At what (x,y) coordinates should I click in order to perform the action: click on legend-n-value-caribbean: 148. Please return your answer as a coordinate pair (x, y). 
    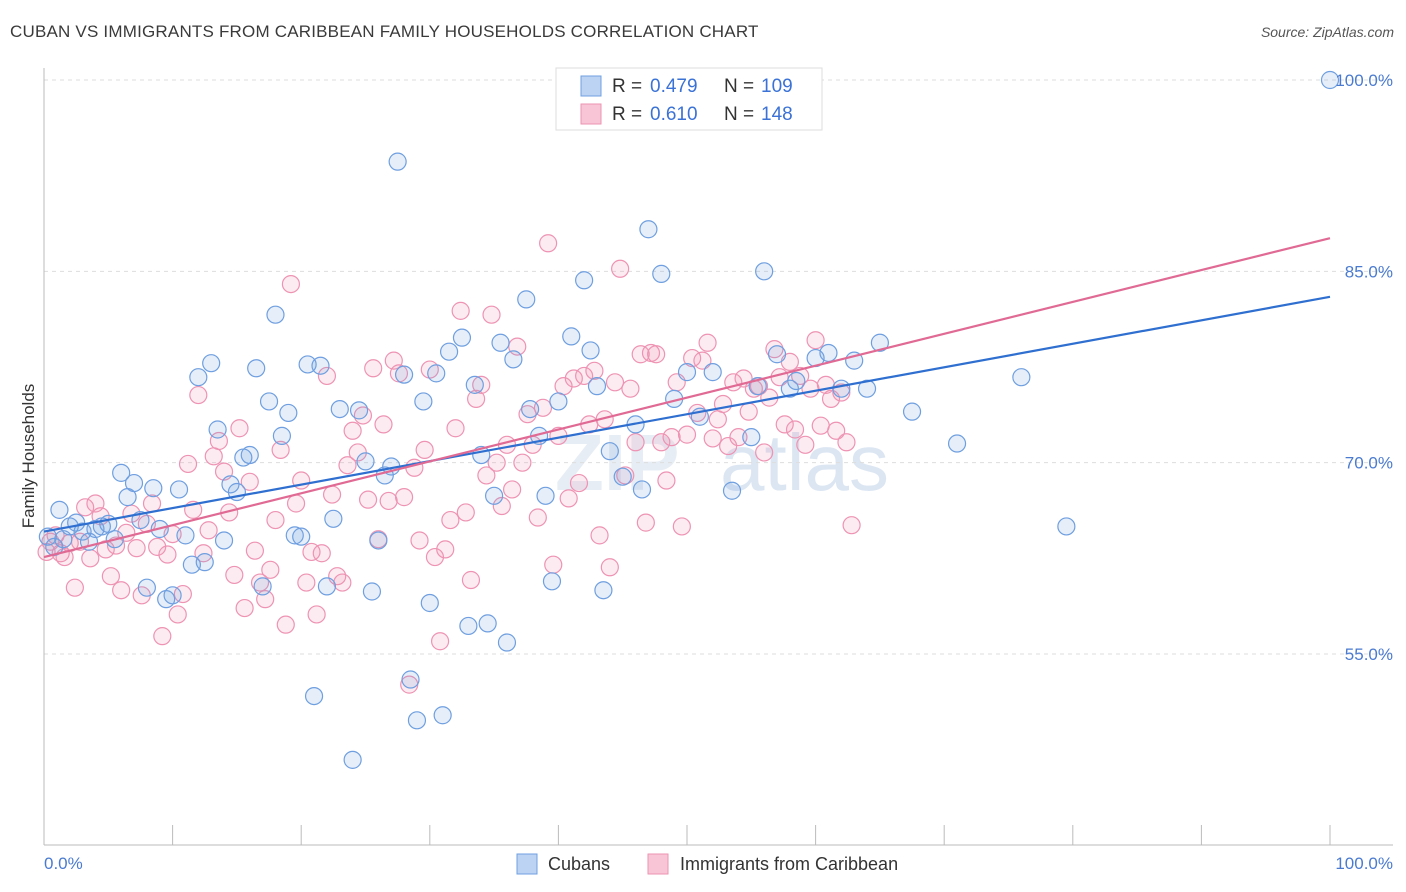
    Looking at the image, I should click on (777, 114).